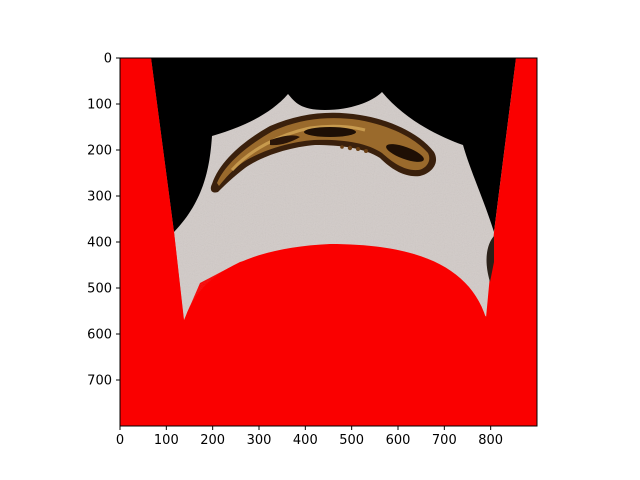 The image size is (640, 480). I want to click on x-tick-label: 400, so click(305, 440).